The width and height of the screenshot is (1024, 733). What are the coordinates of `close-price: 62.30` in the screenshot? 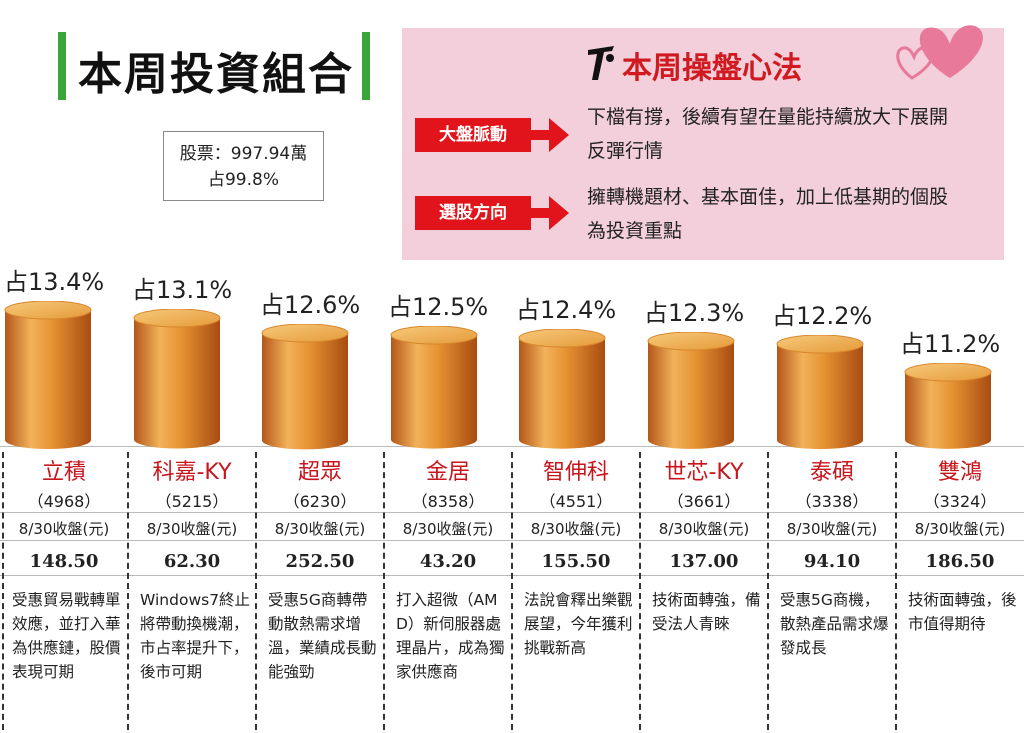 It's located at (192, 561).